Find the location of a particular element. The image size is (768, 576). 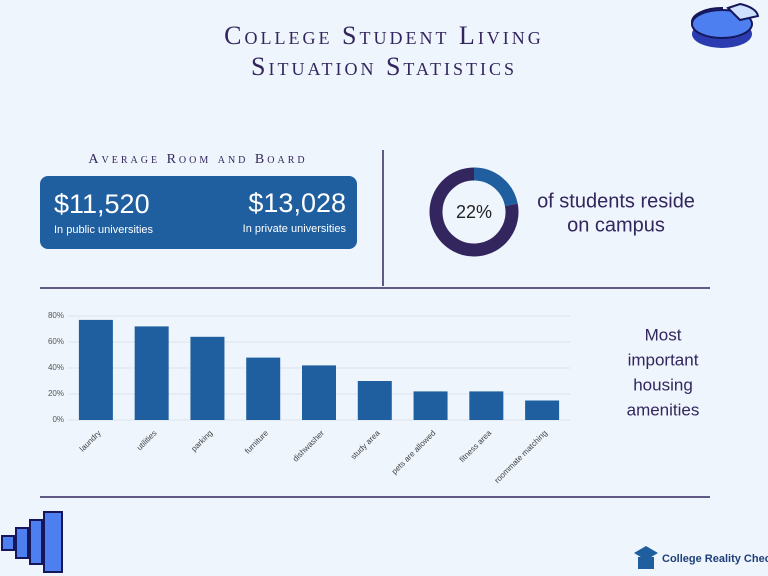

price-note: In private universities is located at coordinates (295, 229).